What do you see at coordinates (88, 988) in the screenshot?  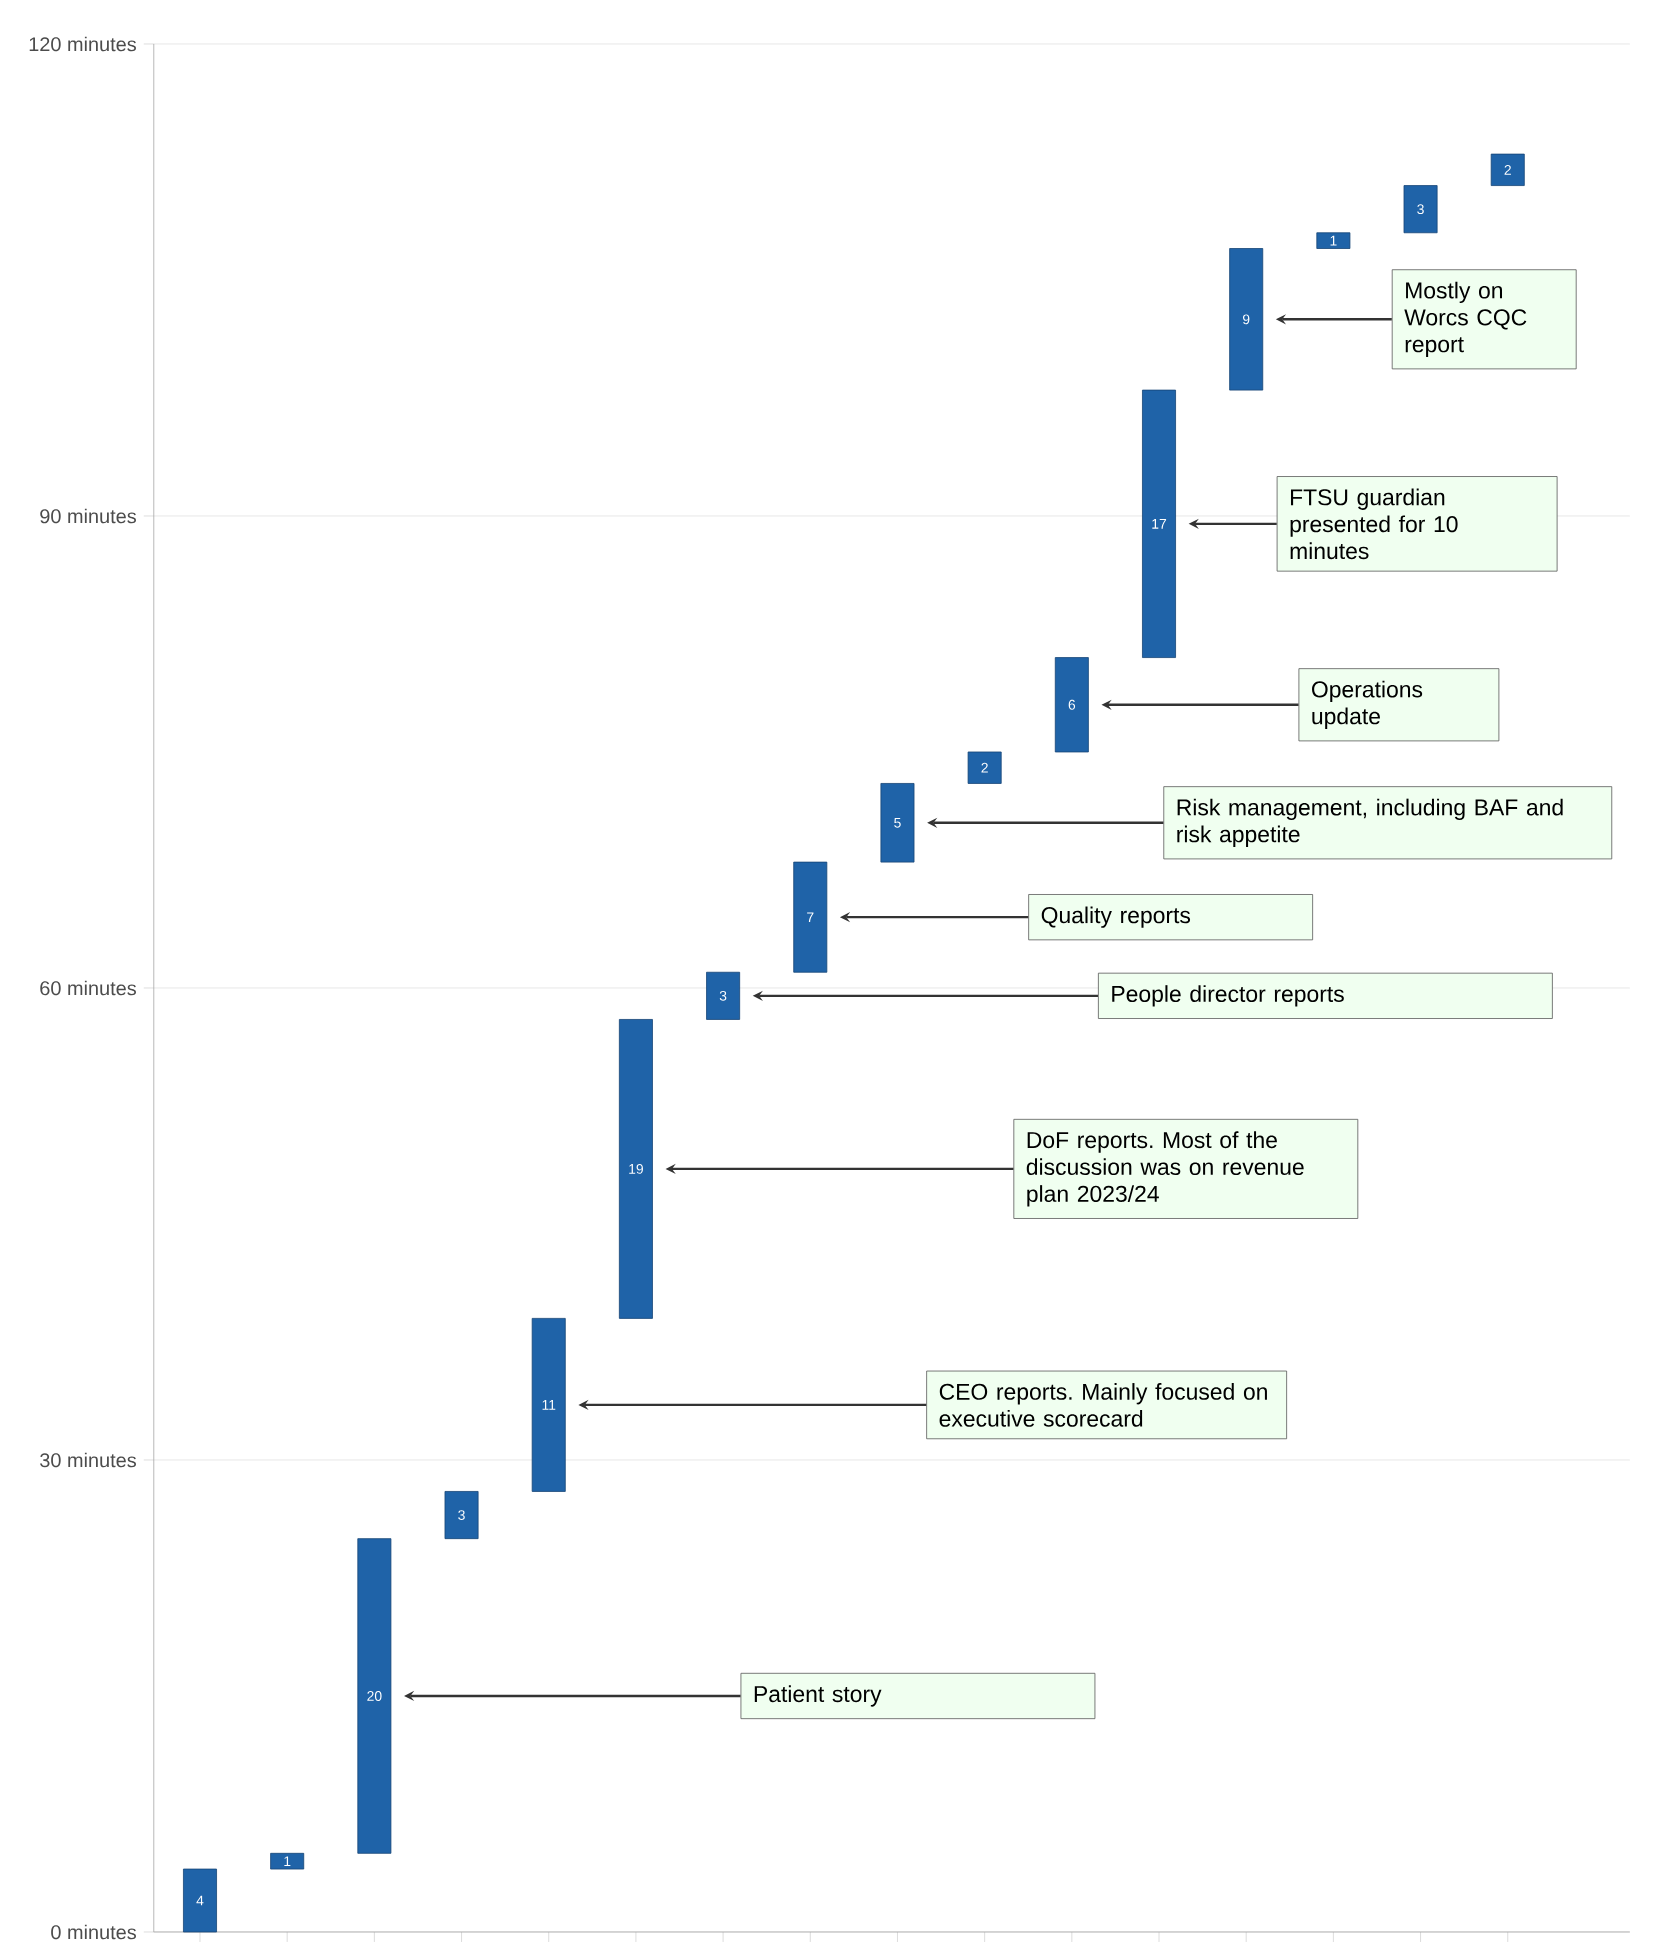 I see `y-tick-label: 60 minutes` at bounding box center [88, 988].